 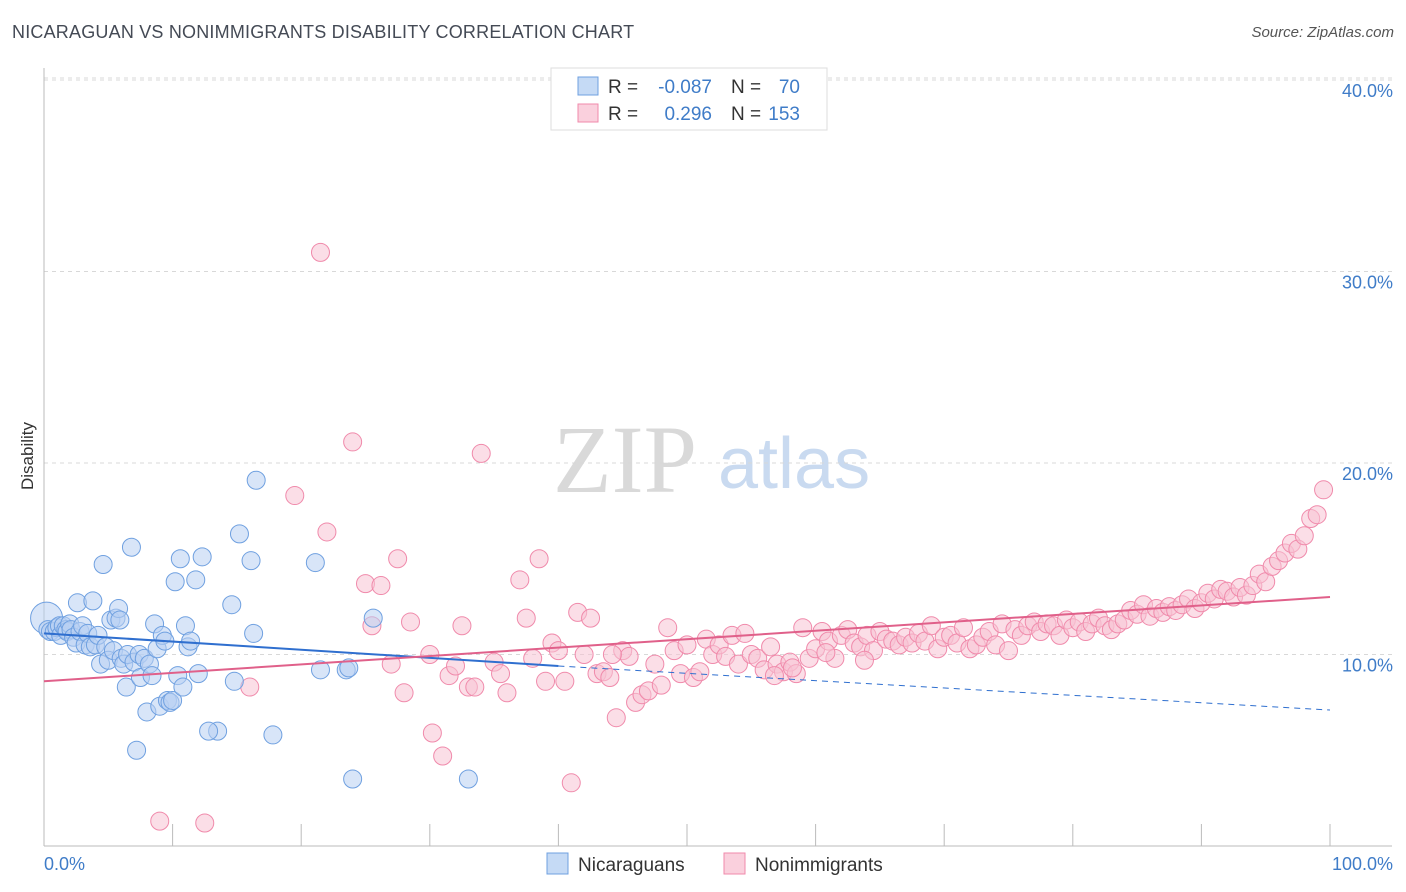 What do you see at coordinates (27, 455) in the screenshot?
I see `y-axis-title: Disability` at bounding box center [27, 455].